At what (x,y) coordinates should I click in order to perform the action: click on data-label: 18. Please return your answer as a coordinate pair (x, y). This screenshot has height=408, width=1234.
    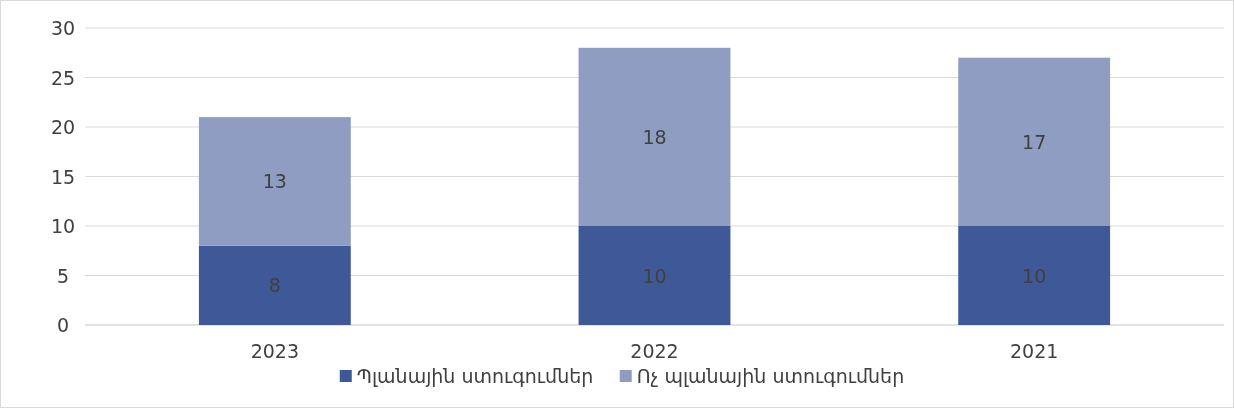
    Looking at the image, I should click on (654, 136).